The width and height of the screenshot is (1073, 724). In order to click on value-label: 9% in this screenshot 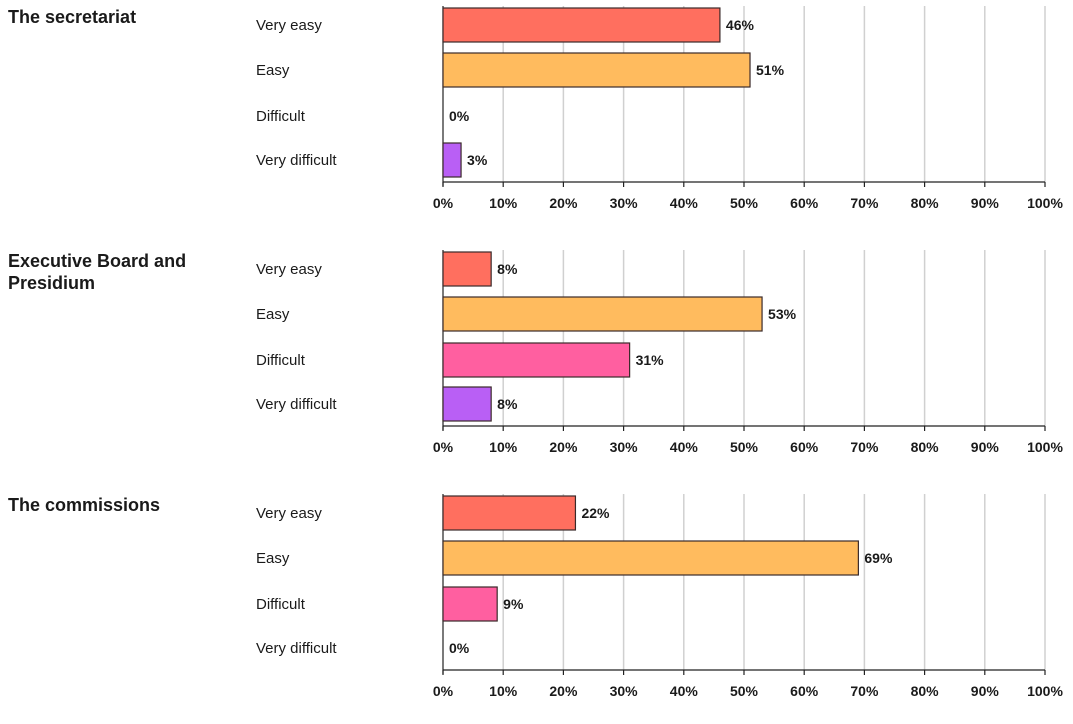, I will do `click(513, 604)`.